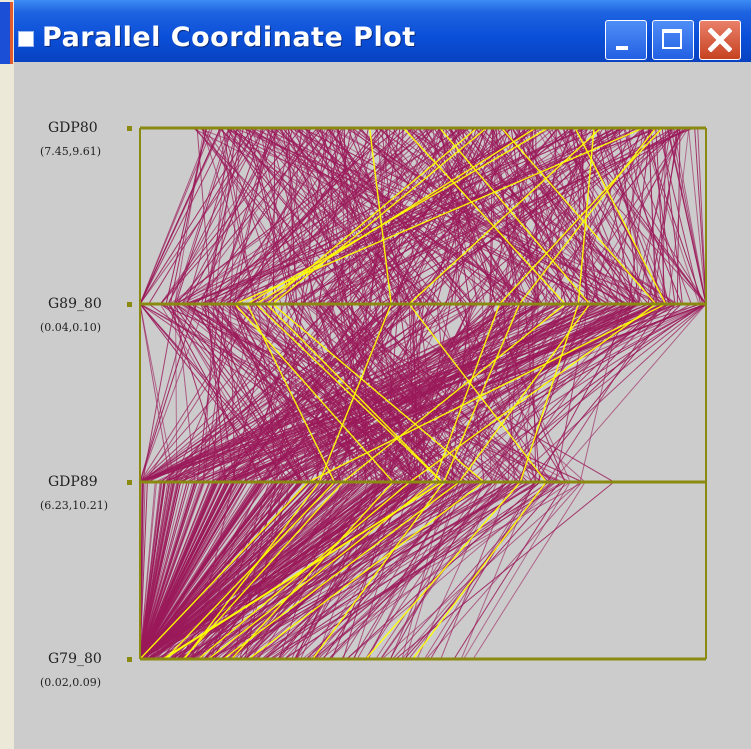  I want to click on adjacent-window-title-stub, so click(6, 33).